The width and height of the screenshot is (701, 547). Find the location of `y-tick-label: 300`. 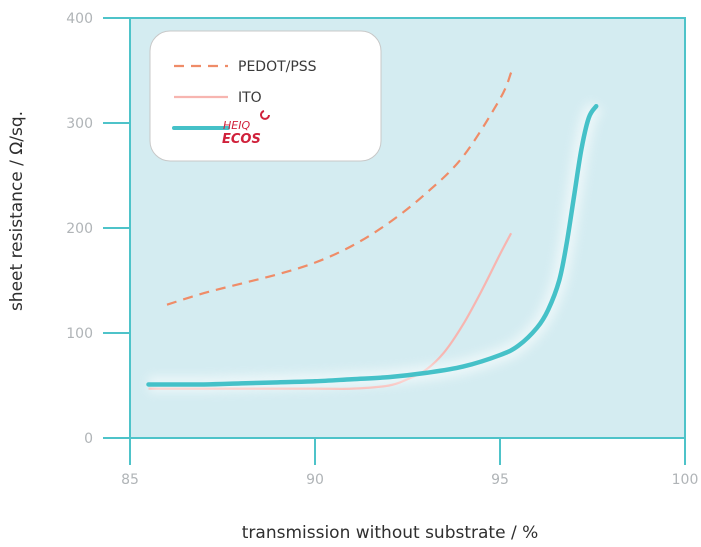

y-tick-label: 300 is located at coordinates (79, 124).